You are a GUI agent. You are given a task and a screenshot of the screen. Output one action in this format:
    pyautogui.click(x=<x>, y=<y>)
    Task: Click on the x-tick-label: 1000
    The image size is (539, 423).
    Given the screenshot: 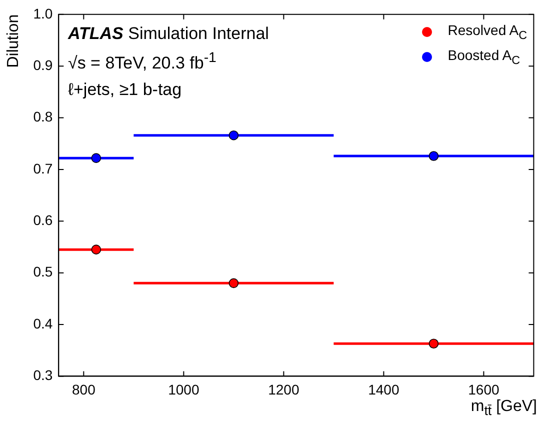 What is the action you would take?
    pyautogui.click(x=184, y=389)
    